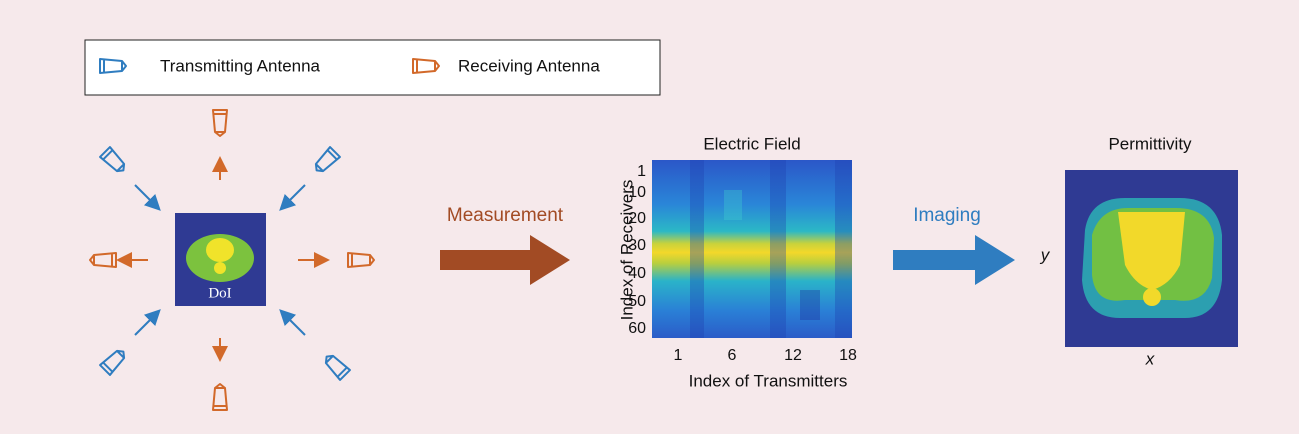 The height and width of the screenshot is (434, 1299). I want to click on y-axis-label: Index of Receivers, so click(626, 250).